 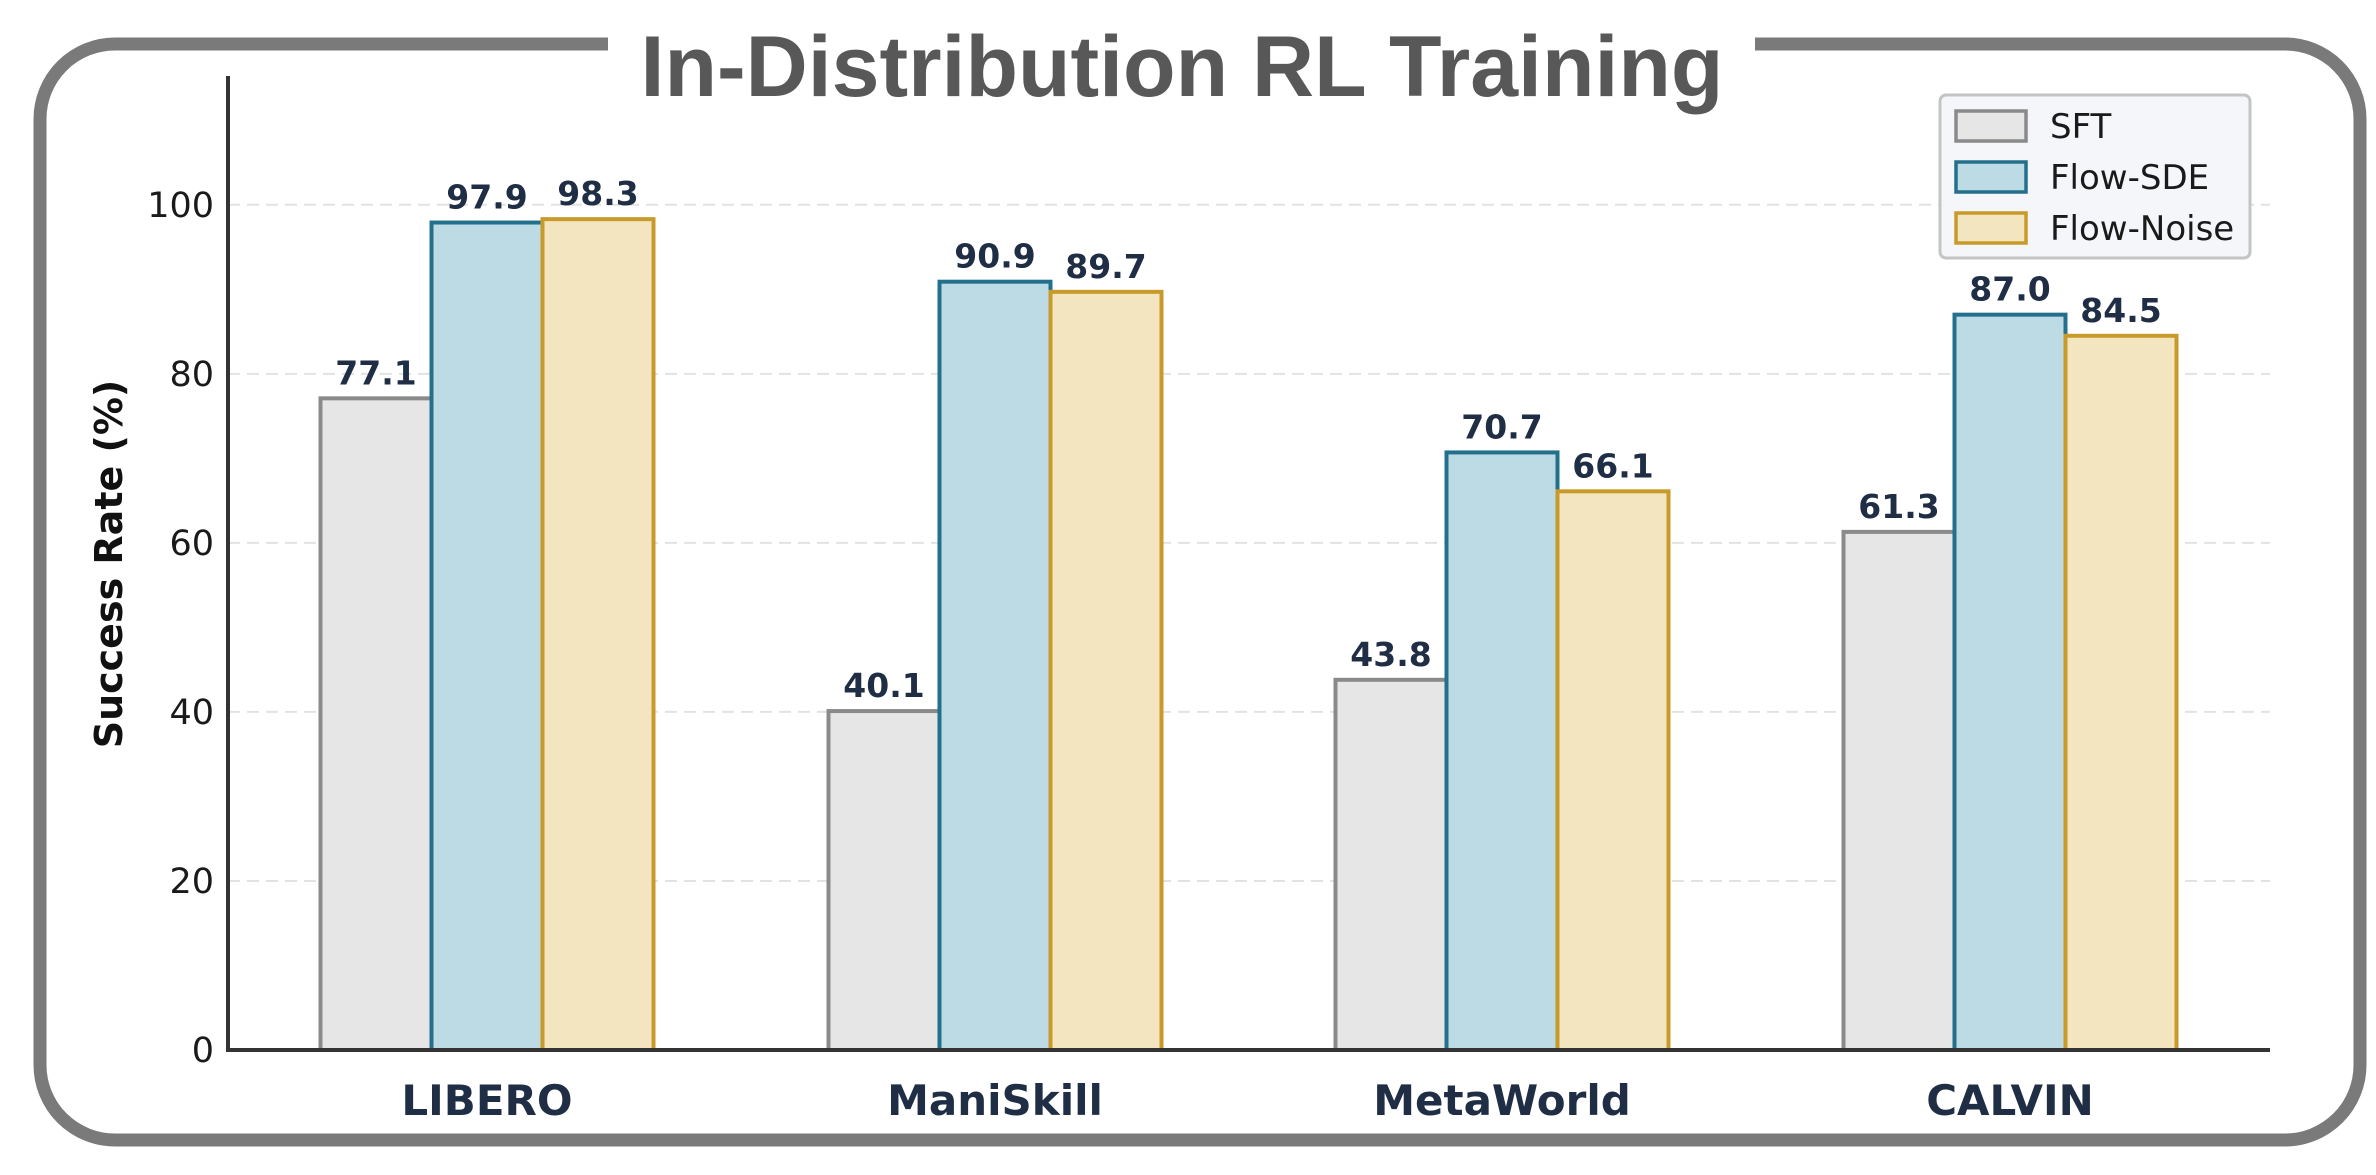 I want to click on bar-flow-noise-libero, so click(x=598, y=634).